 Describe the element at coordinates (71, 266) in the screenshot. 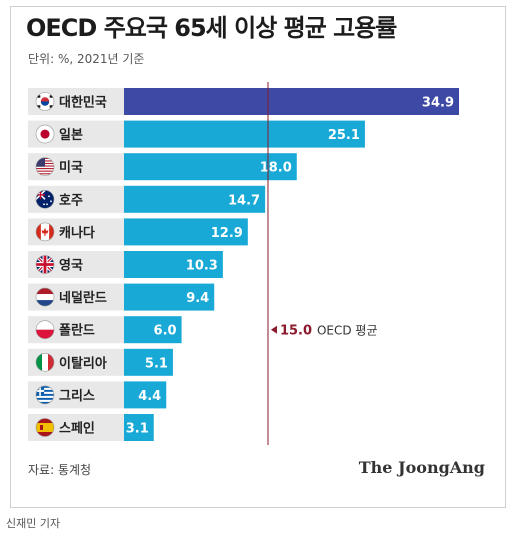

I see `category-label: 영국` at that location.